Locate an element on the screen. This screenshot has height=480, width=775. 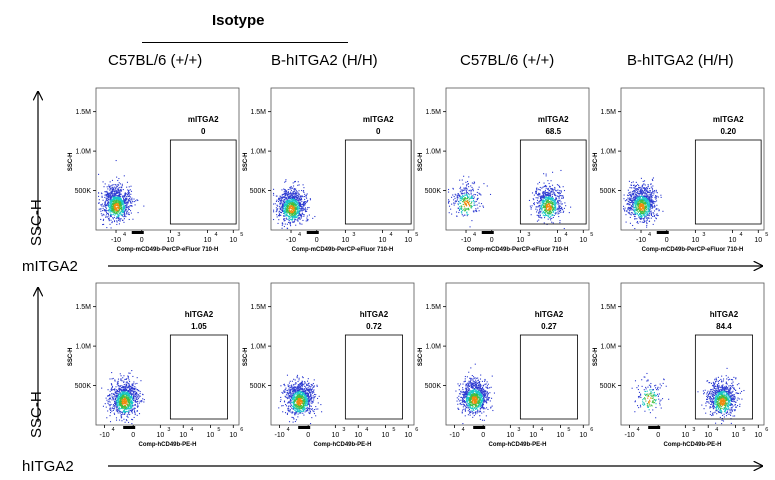
x-tick-exponent: 5 is located at coordinates (241, 235).